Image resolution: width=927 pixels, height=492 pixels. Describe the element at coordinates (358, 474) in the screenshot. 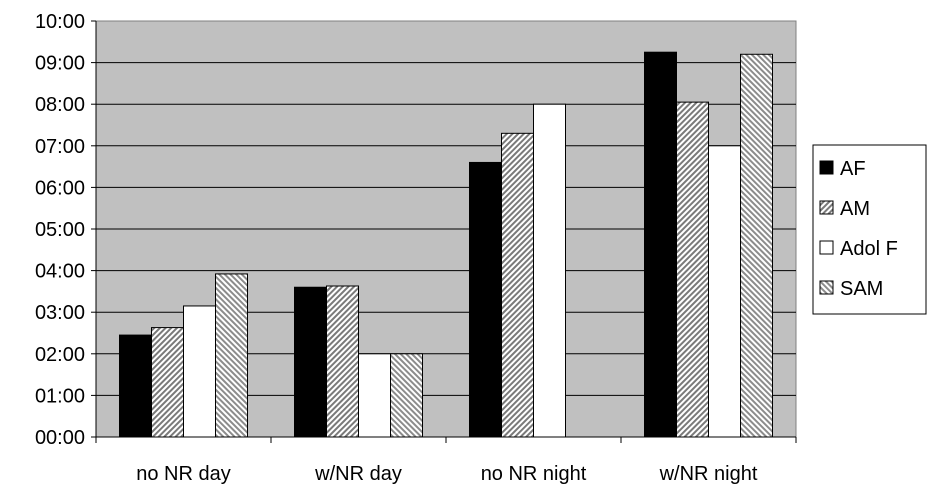

I see `x-tick-label: w/NR day` at that location.